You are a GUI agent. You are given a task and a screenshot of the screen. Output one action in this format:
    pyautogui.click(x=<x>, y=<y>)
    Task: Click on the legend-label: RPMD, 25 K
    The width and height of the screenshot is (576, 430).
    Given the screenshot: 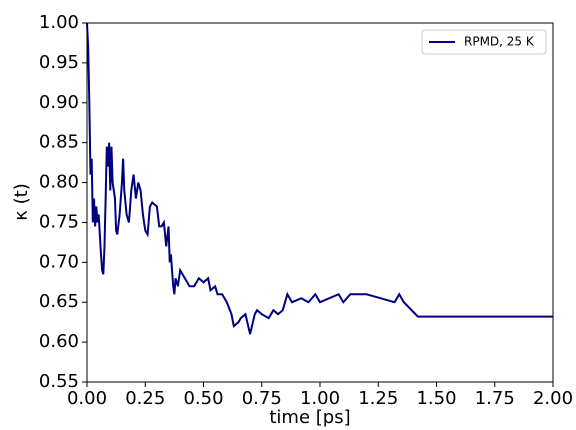 What is the action you would take?
    pyautogui.click(x=499, y=42)
    